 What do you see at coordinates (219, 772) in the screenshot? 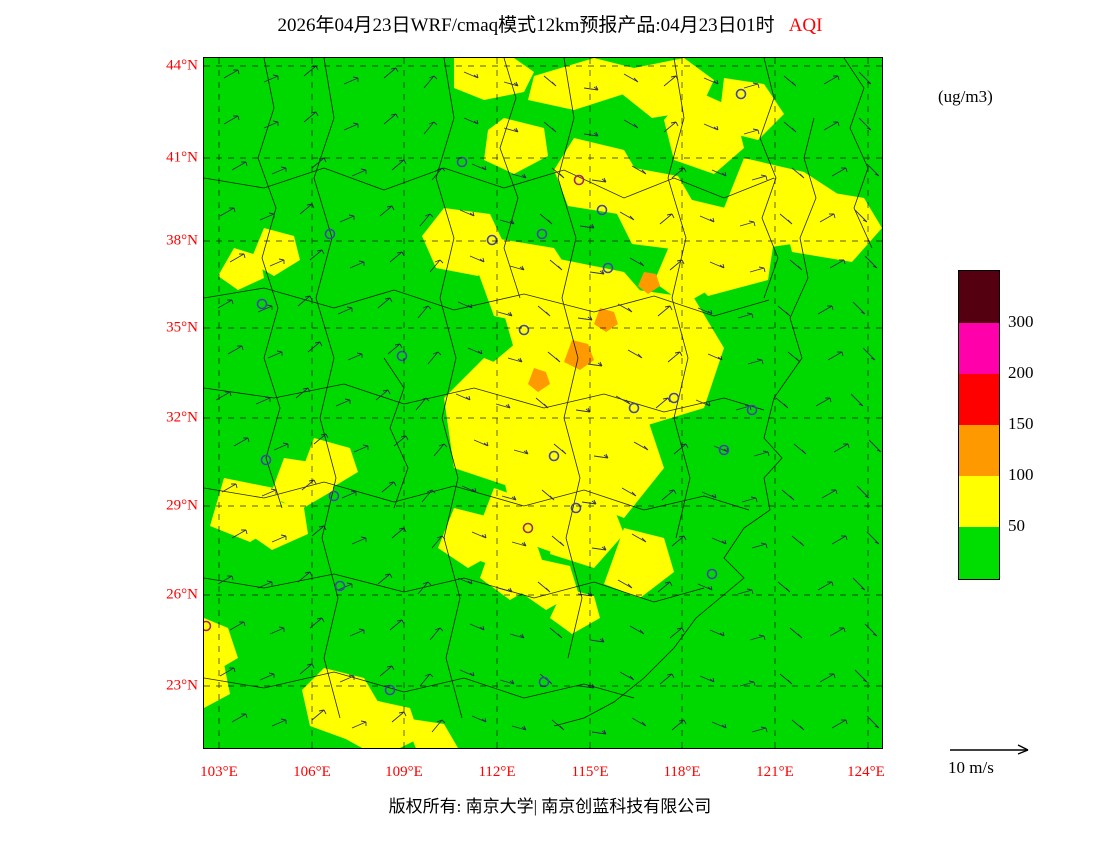
I see `x-tick-label: 103°E` at bounding box center [219, 772].